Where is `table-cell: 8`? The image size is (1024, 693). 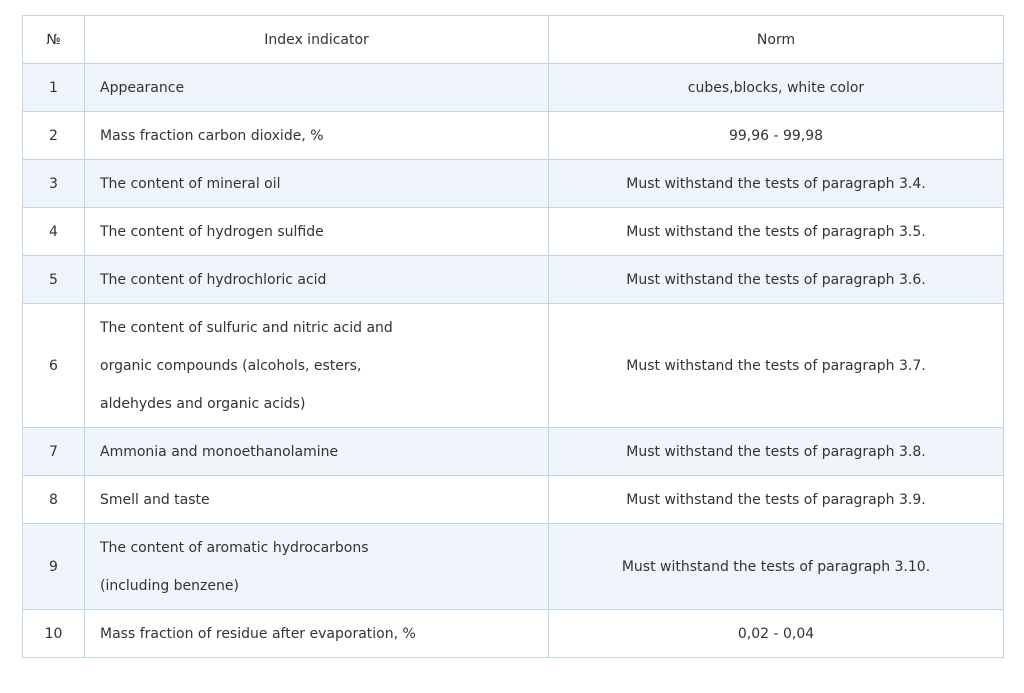 table-cell: 8 is located at coordinates (53, 499).